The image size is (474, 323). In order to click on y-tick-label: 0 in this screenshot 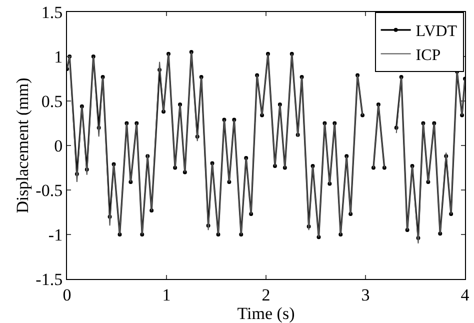, I will do `click(58, 146)`.